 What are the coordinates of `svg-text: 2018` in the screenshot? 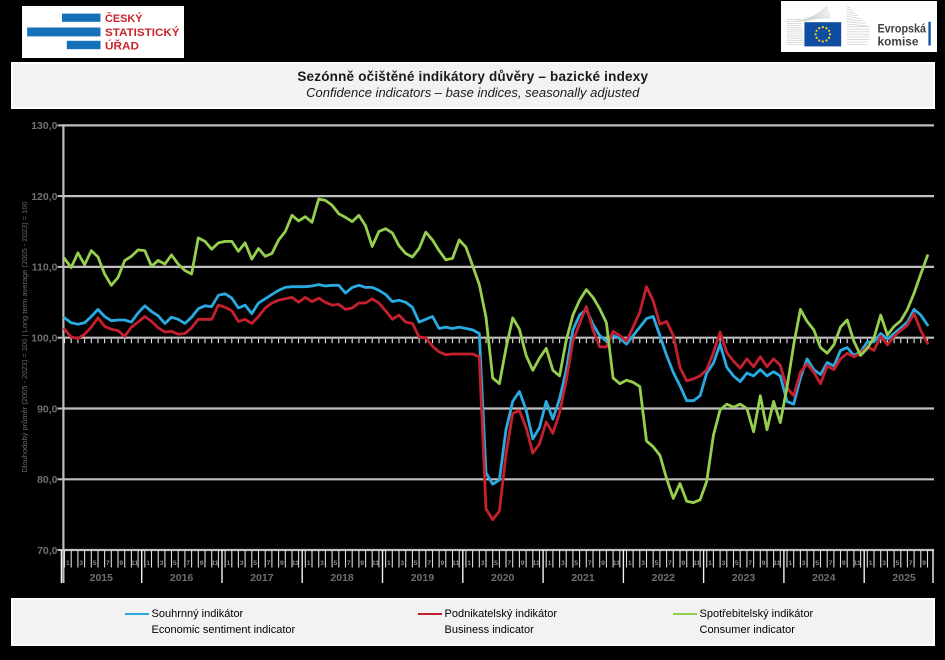 It's located at (342, 578).